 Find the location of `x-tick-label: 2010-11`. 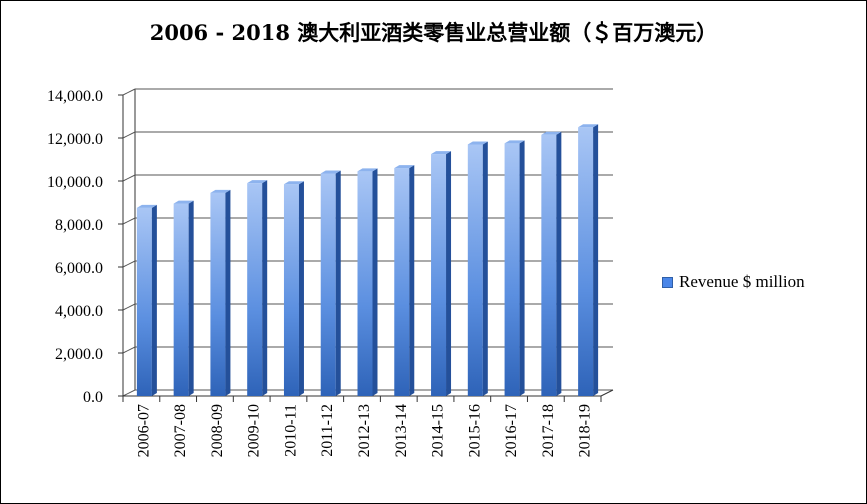

x-tick-label: 2010-11 is located at coordinates (290, 430).